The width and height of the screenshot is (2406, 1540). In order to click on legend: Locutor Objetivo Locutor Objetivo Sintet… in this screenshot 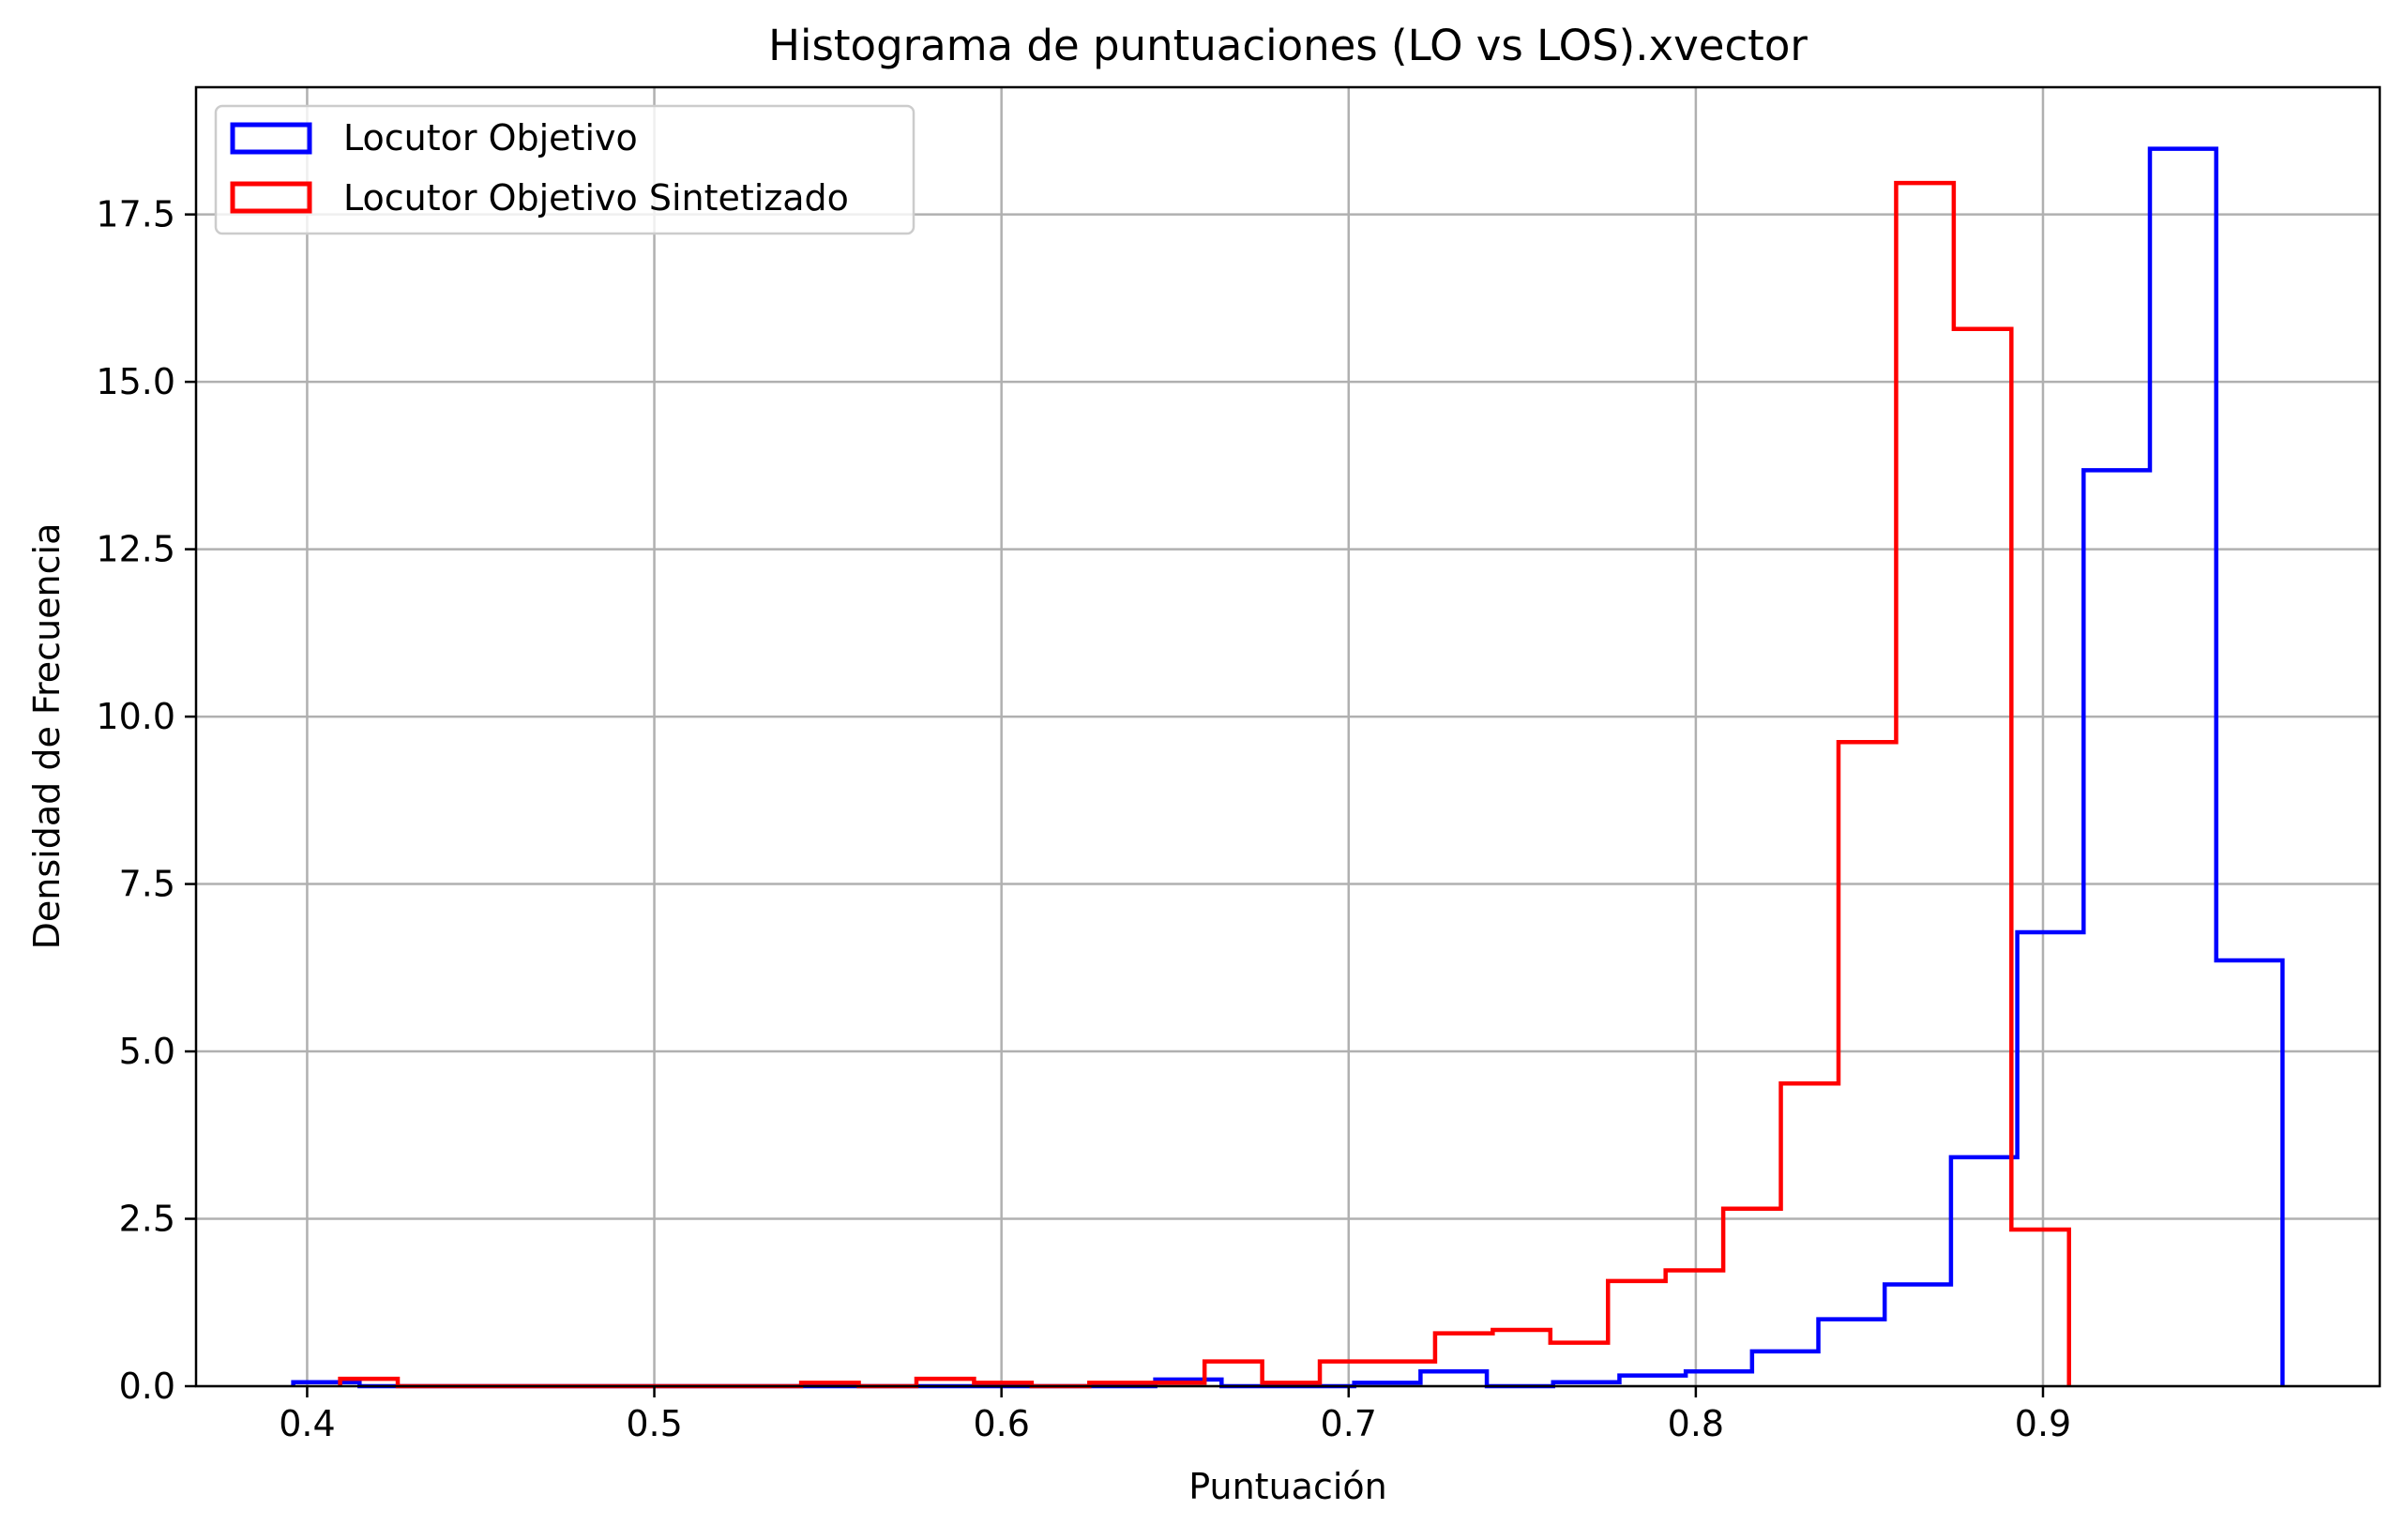, I will do `click(564, 169)`.